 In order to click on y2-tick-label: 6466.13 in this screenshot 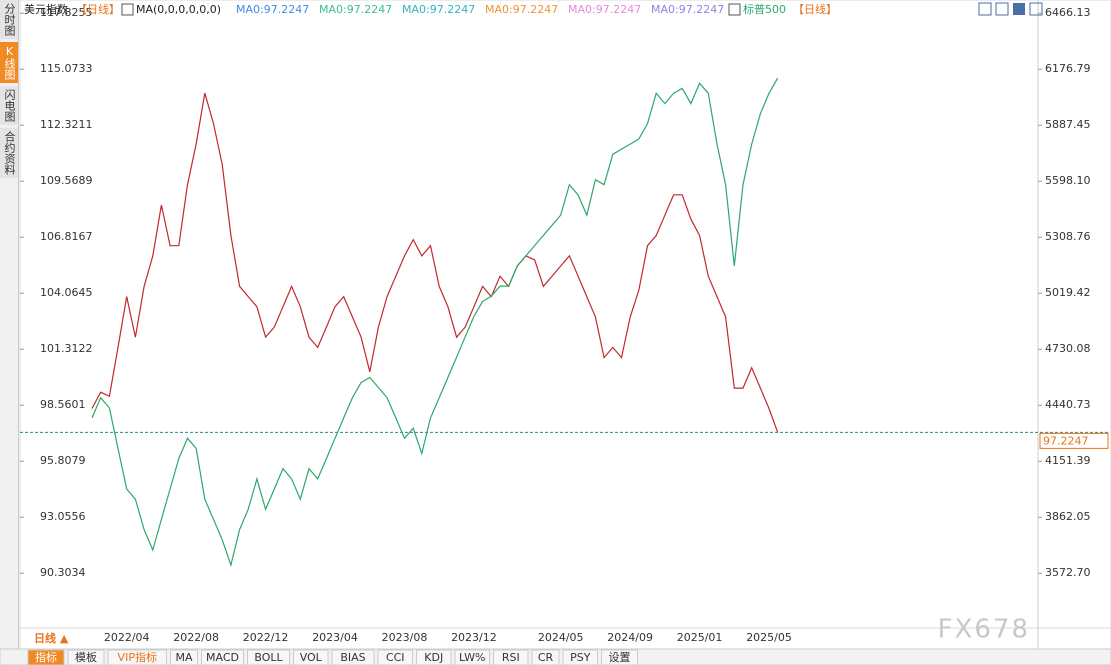, I will do `click(1068, 12)`.